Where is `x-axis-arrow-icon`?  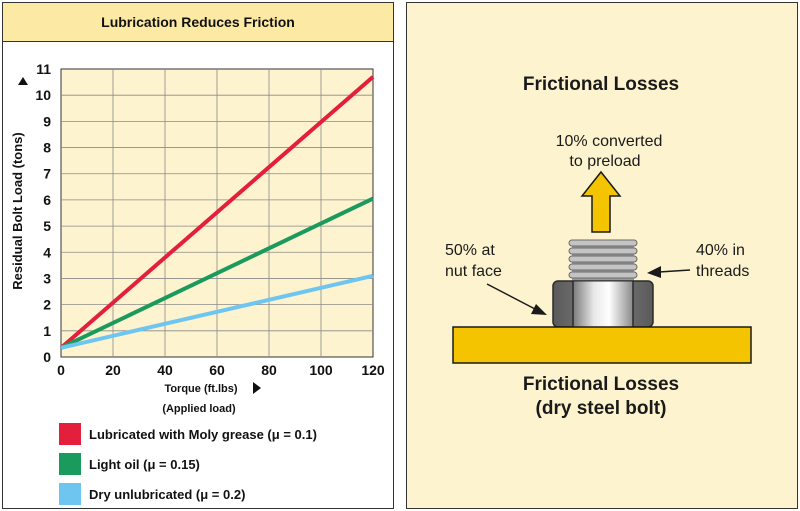 x-axis-arrow-icon is located at coordinates (257, 388).